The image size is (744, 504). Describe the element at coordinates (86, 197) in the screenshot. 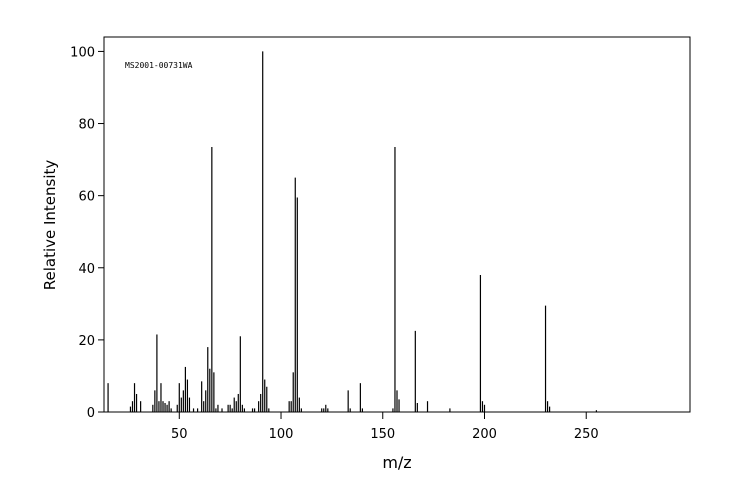

I see `y-tick-label: 60` at that location.